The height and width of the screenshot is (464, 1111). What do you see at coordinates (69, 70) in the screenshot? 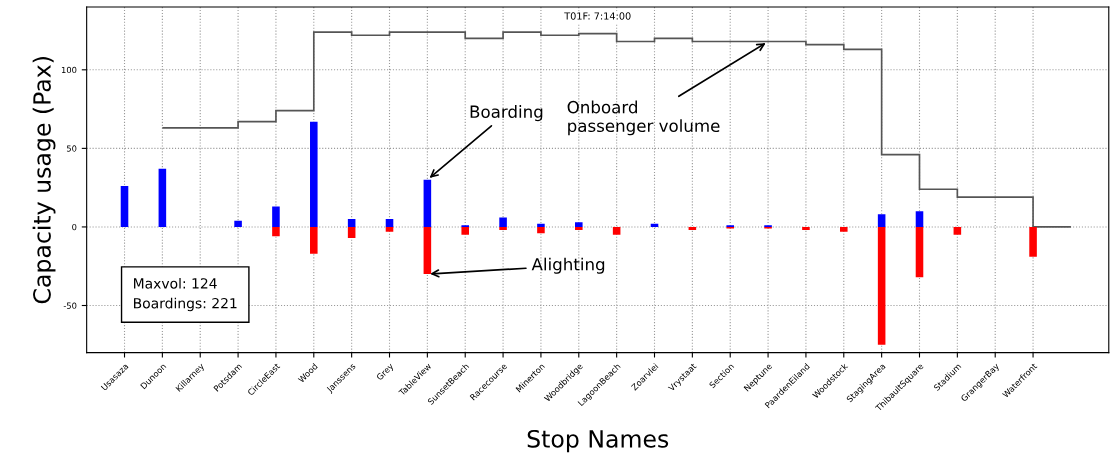
I see `y-tick-label: 100` at bounding box center [69, 70].